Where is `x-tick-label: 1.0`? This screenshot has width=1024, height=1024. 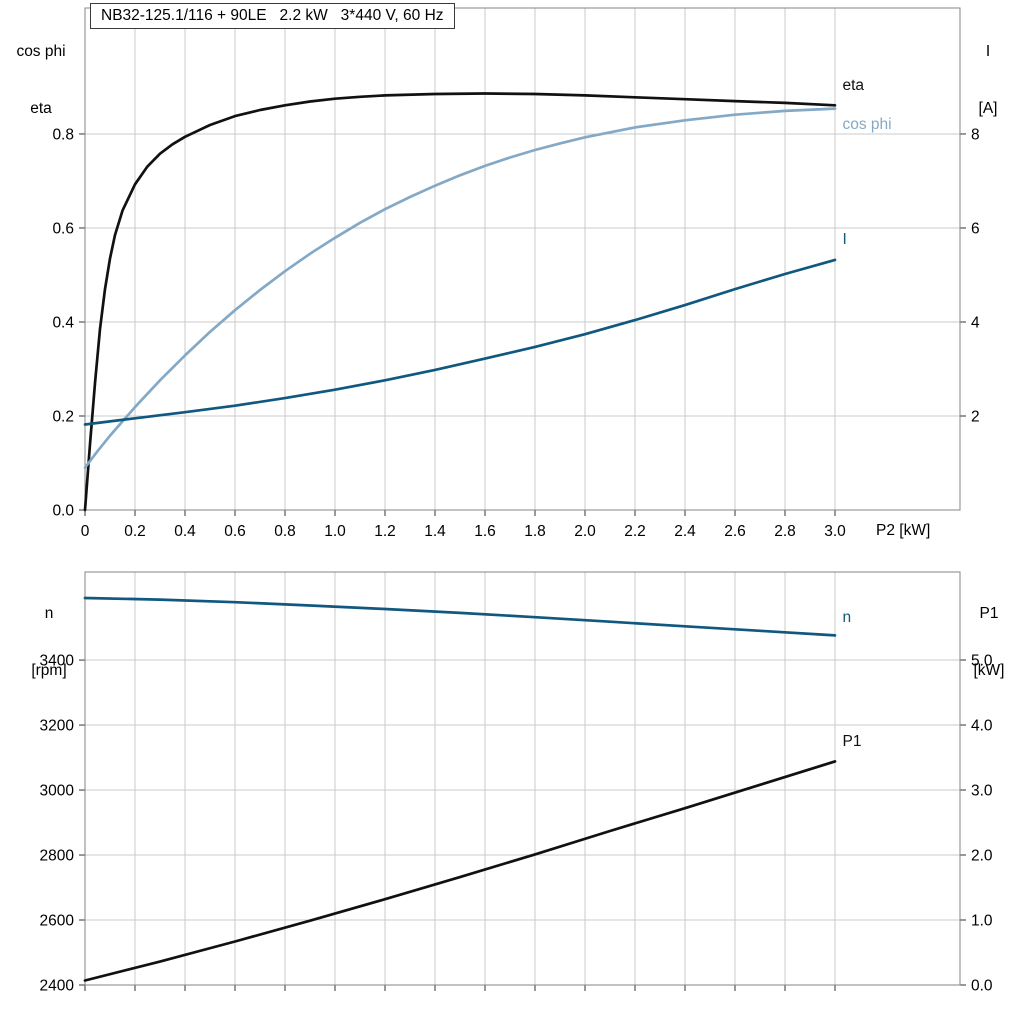
x-tick-label: 1.0 is located at coordinates (335, 531).